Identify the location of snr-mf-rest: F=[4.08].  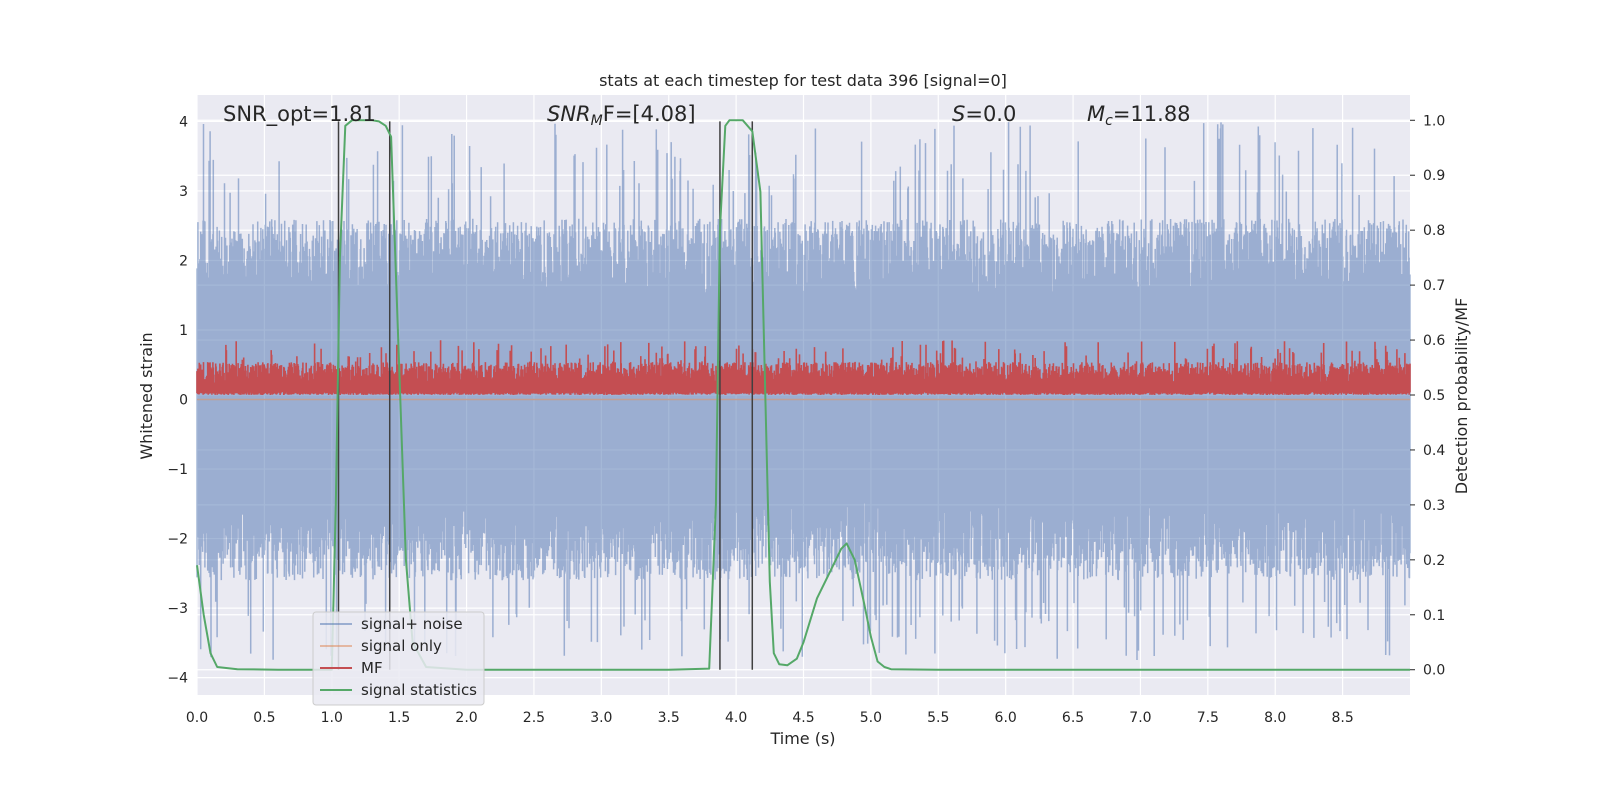
(649, 114).